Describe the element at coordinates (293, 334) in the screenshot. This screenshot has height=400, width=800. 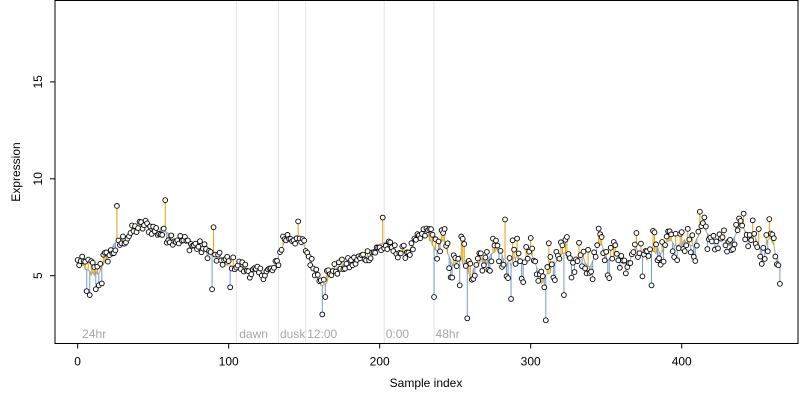
I see `region-label: dusk` at that location.